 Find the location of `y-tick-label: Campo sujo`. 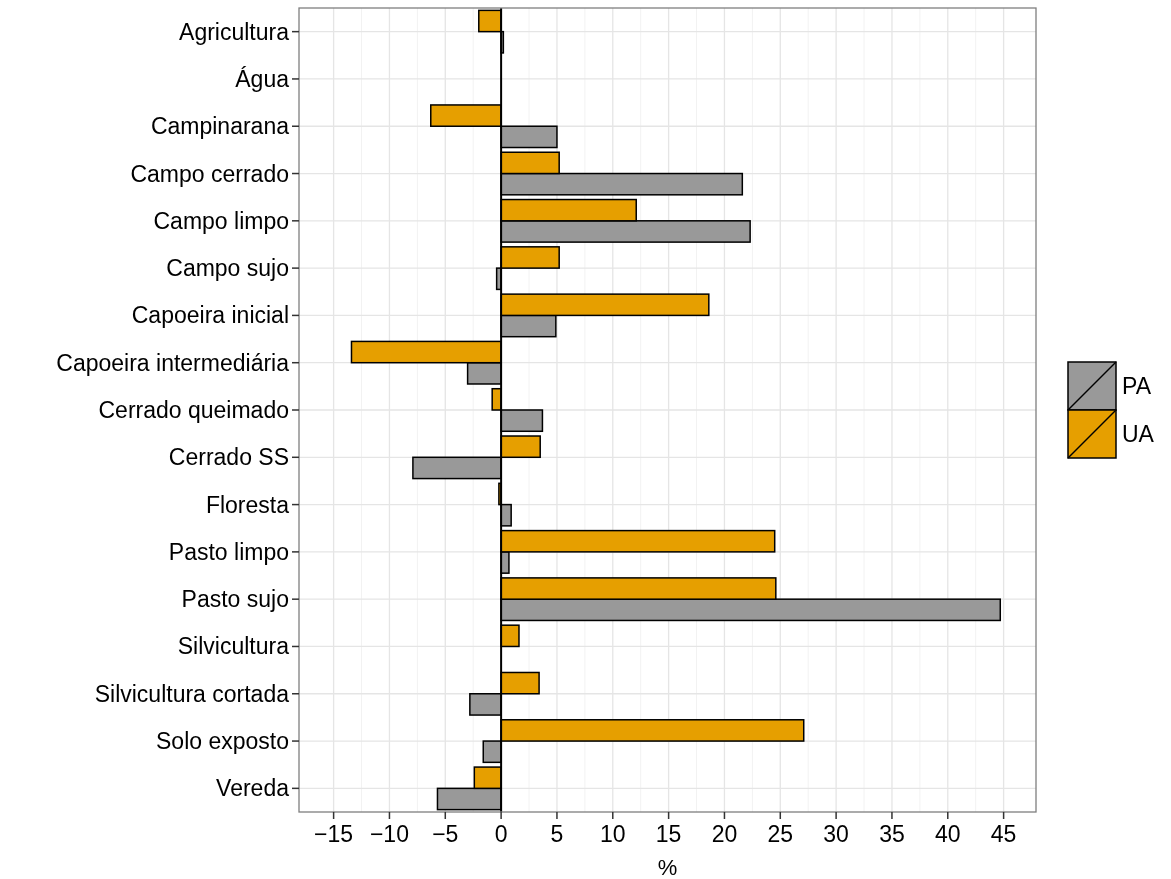

y-tick-label: Campo sujo is located at coordinates (227, 268).